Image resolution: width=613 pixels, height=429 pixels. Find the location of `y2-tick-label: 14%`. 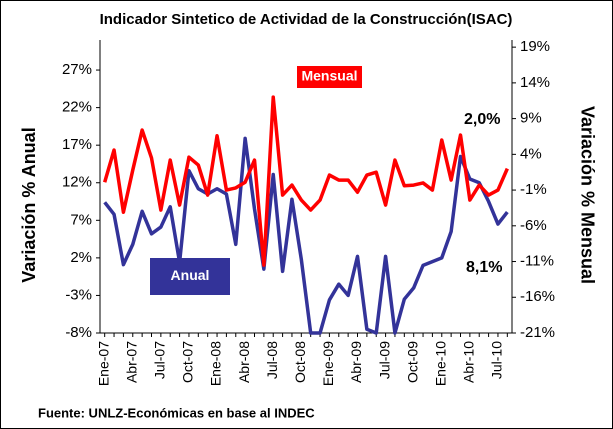

y2-tick-label: 14% is located at coordinates (535, 82).